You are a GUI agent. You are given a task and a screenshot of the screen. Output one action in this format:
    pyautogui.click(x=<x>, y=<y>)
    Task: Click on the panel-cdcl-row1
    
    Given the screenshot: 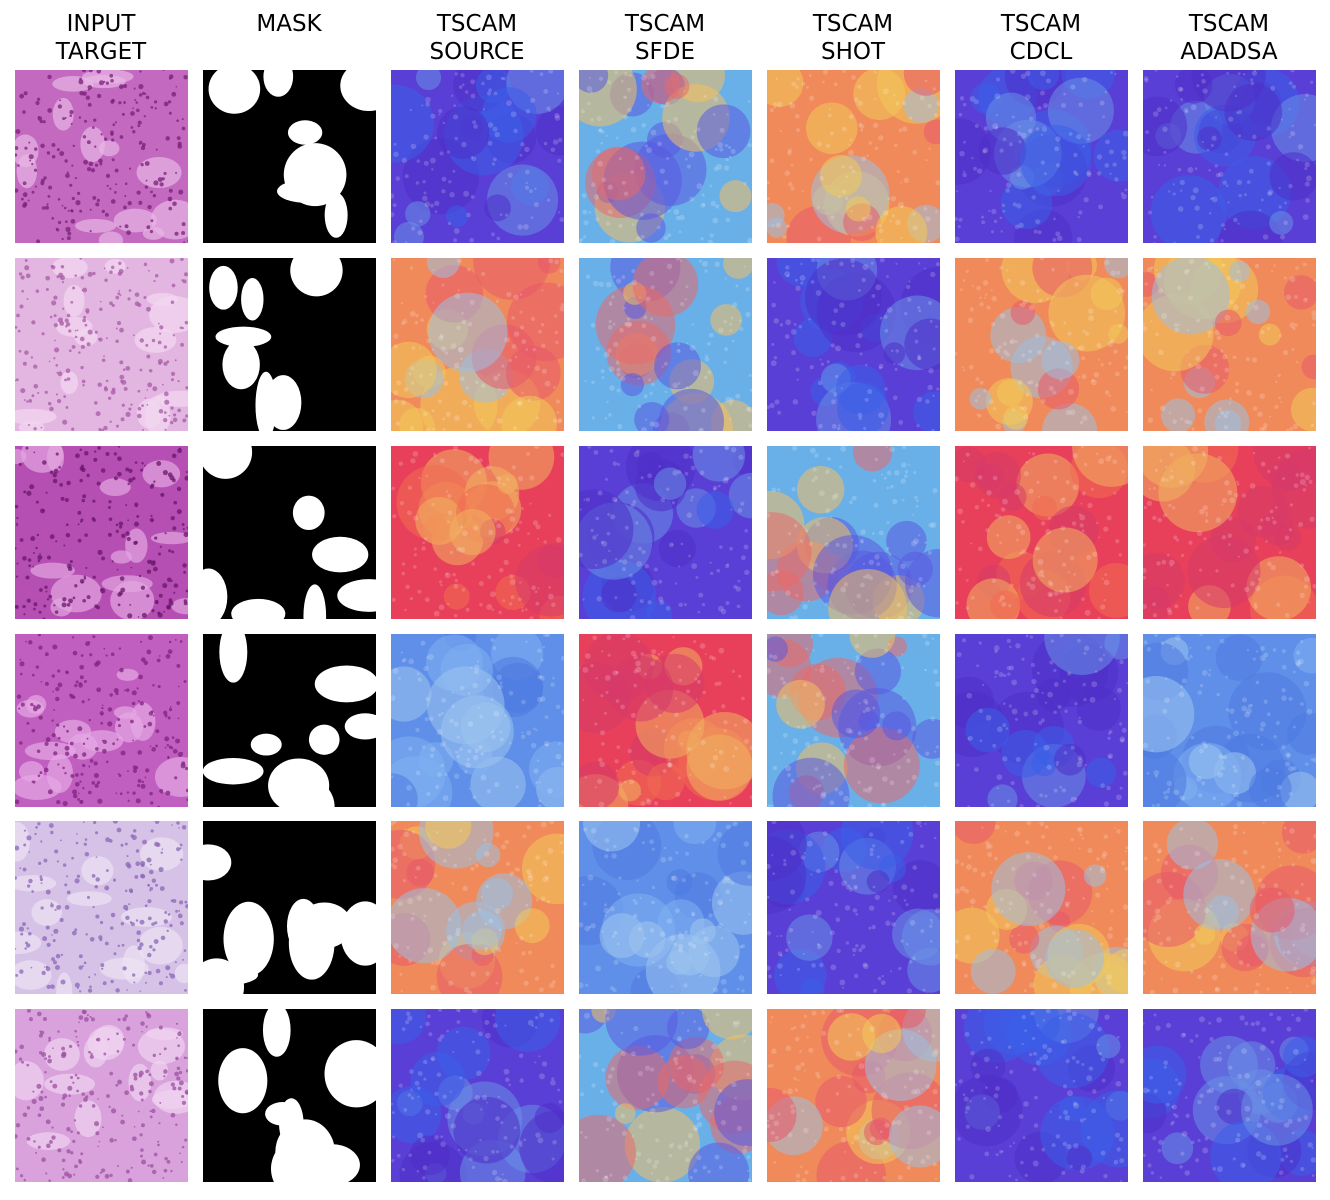 What is the action you would take?
    pyautogui.click(x=1041, y=156)
    